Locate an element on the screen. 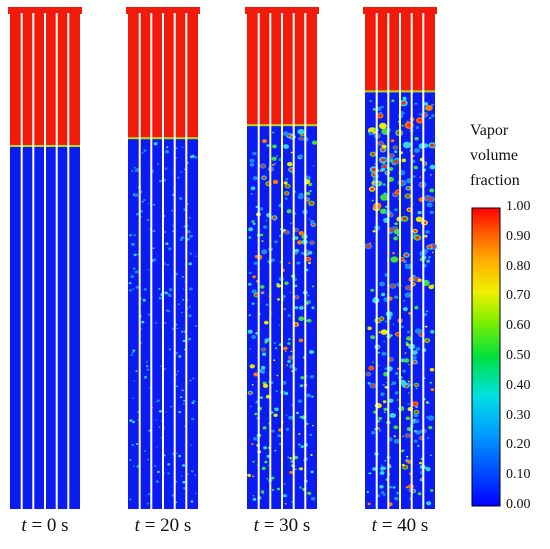 Image resolution: width=550 pixels, height=549 pixels. colorbar-tick-label: 0.30 is located at coordinates (518, 415).